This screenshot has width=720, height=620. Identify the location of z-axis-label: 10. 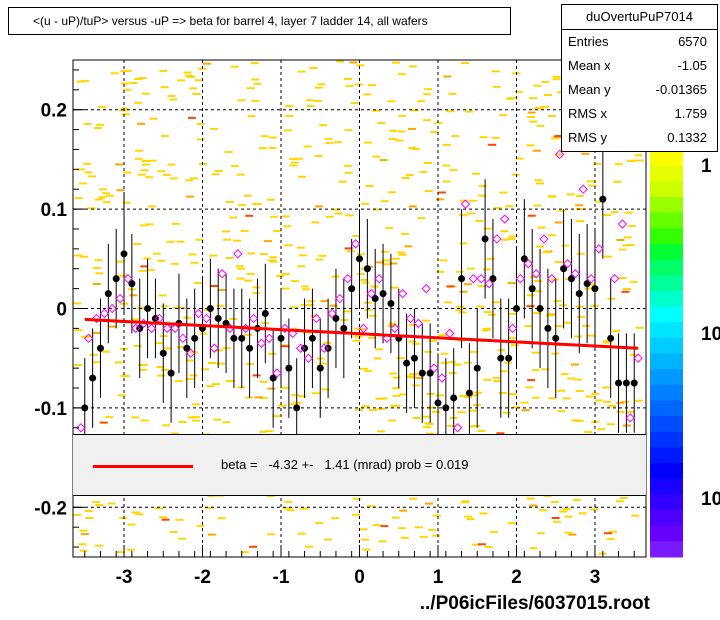
(710, 334).